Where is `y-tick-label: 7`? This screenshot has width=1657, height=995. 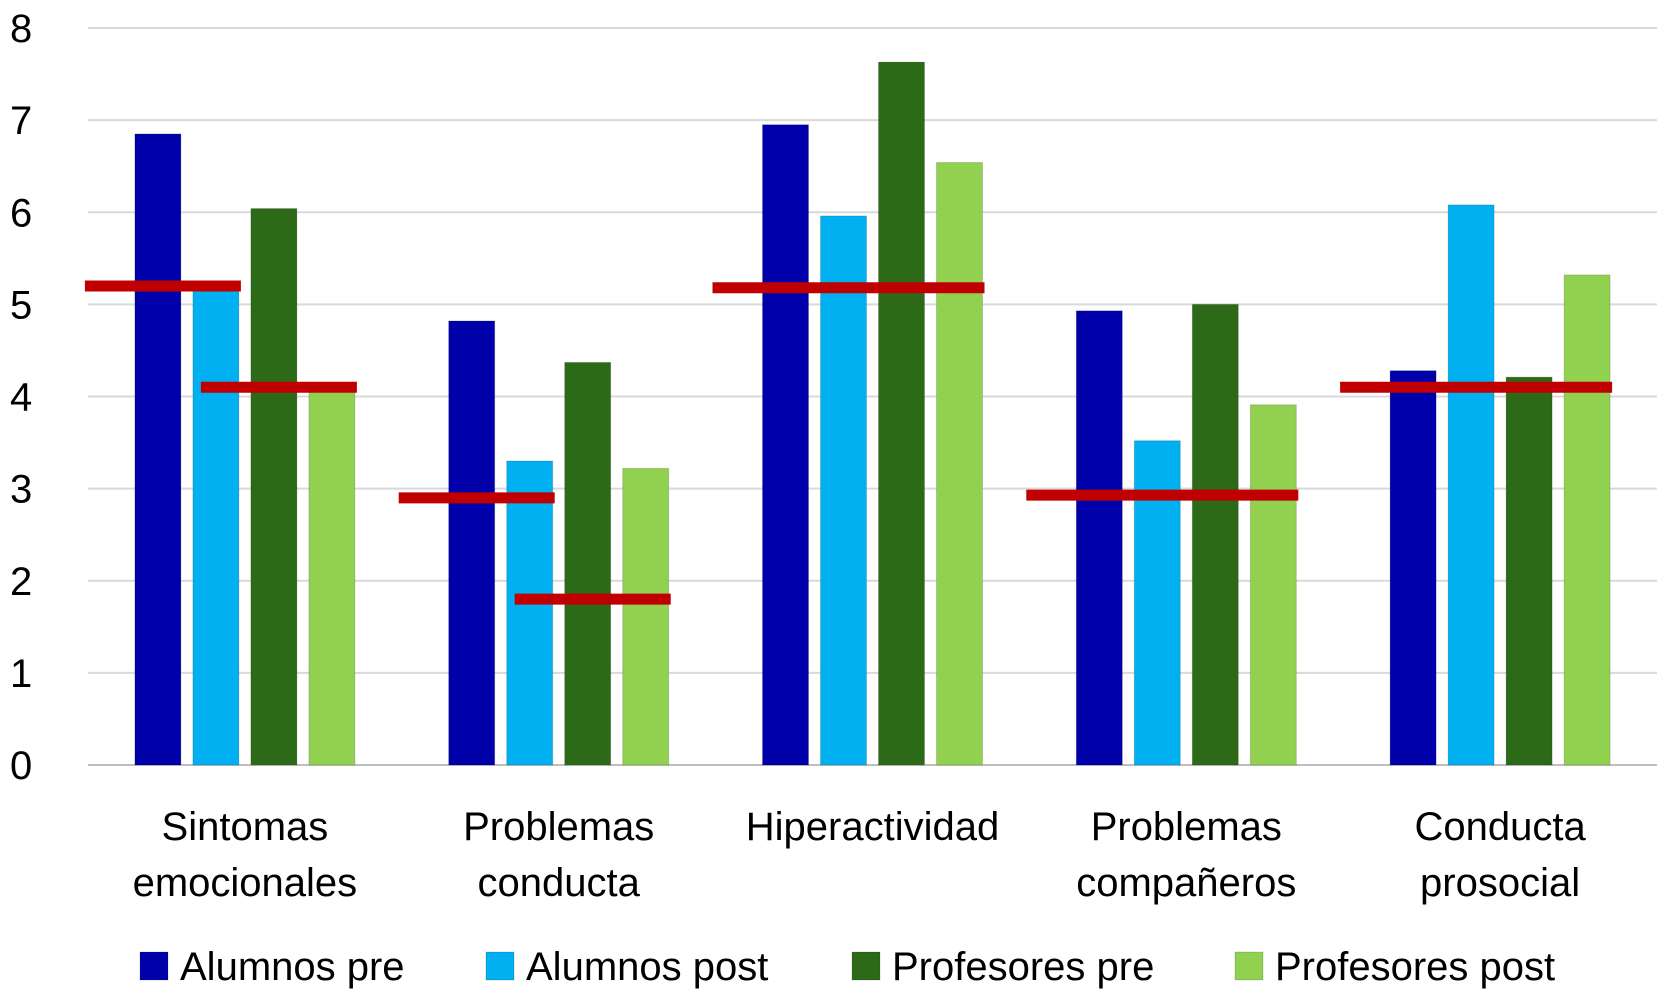
y-tick-label: 7 is located at coordinates (21, 121).